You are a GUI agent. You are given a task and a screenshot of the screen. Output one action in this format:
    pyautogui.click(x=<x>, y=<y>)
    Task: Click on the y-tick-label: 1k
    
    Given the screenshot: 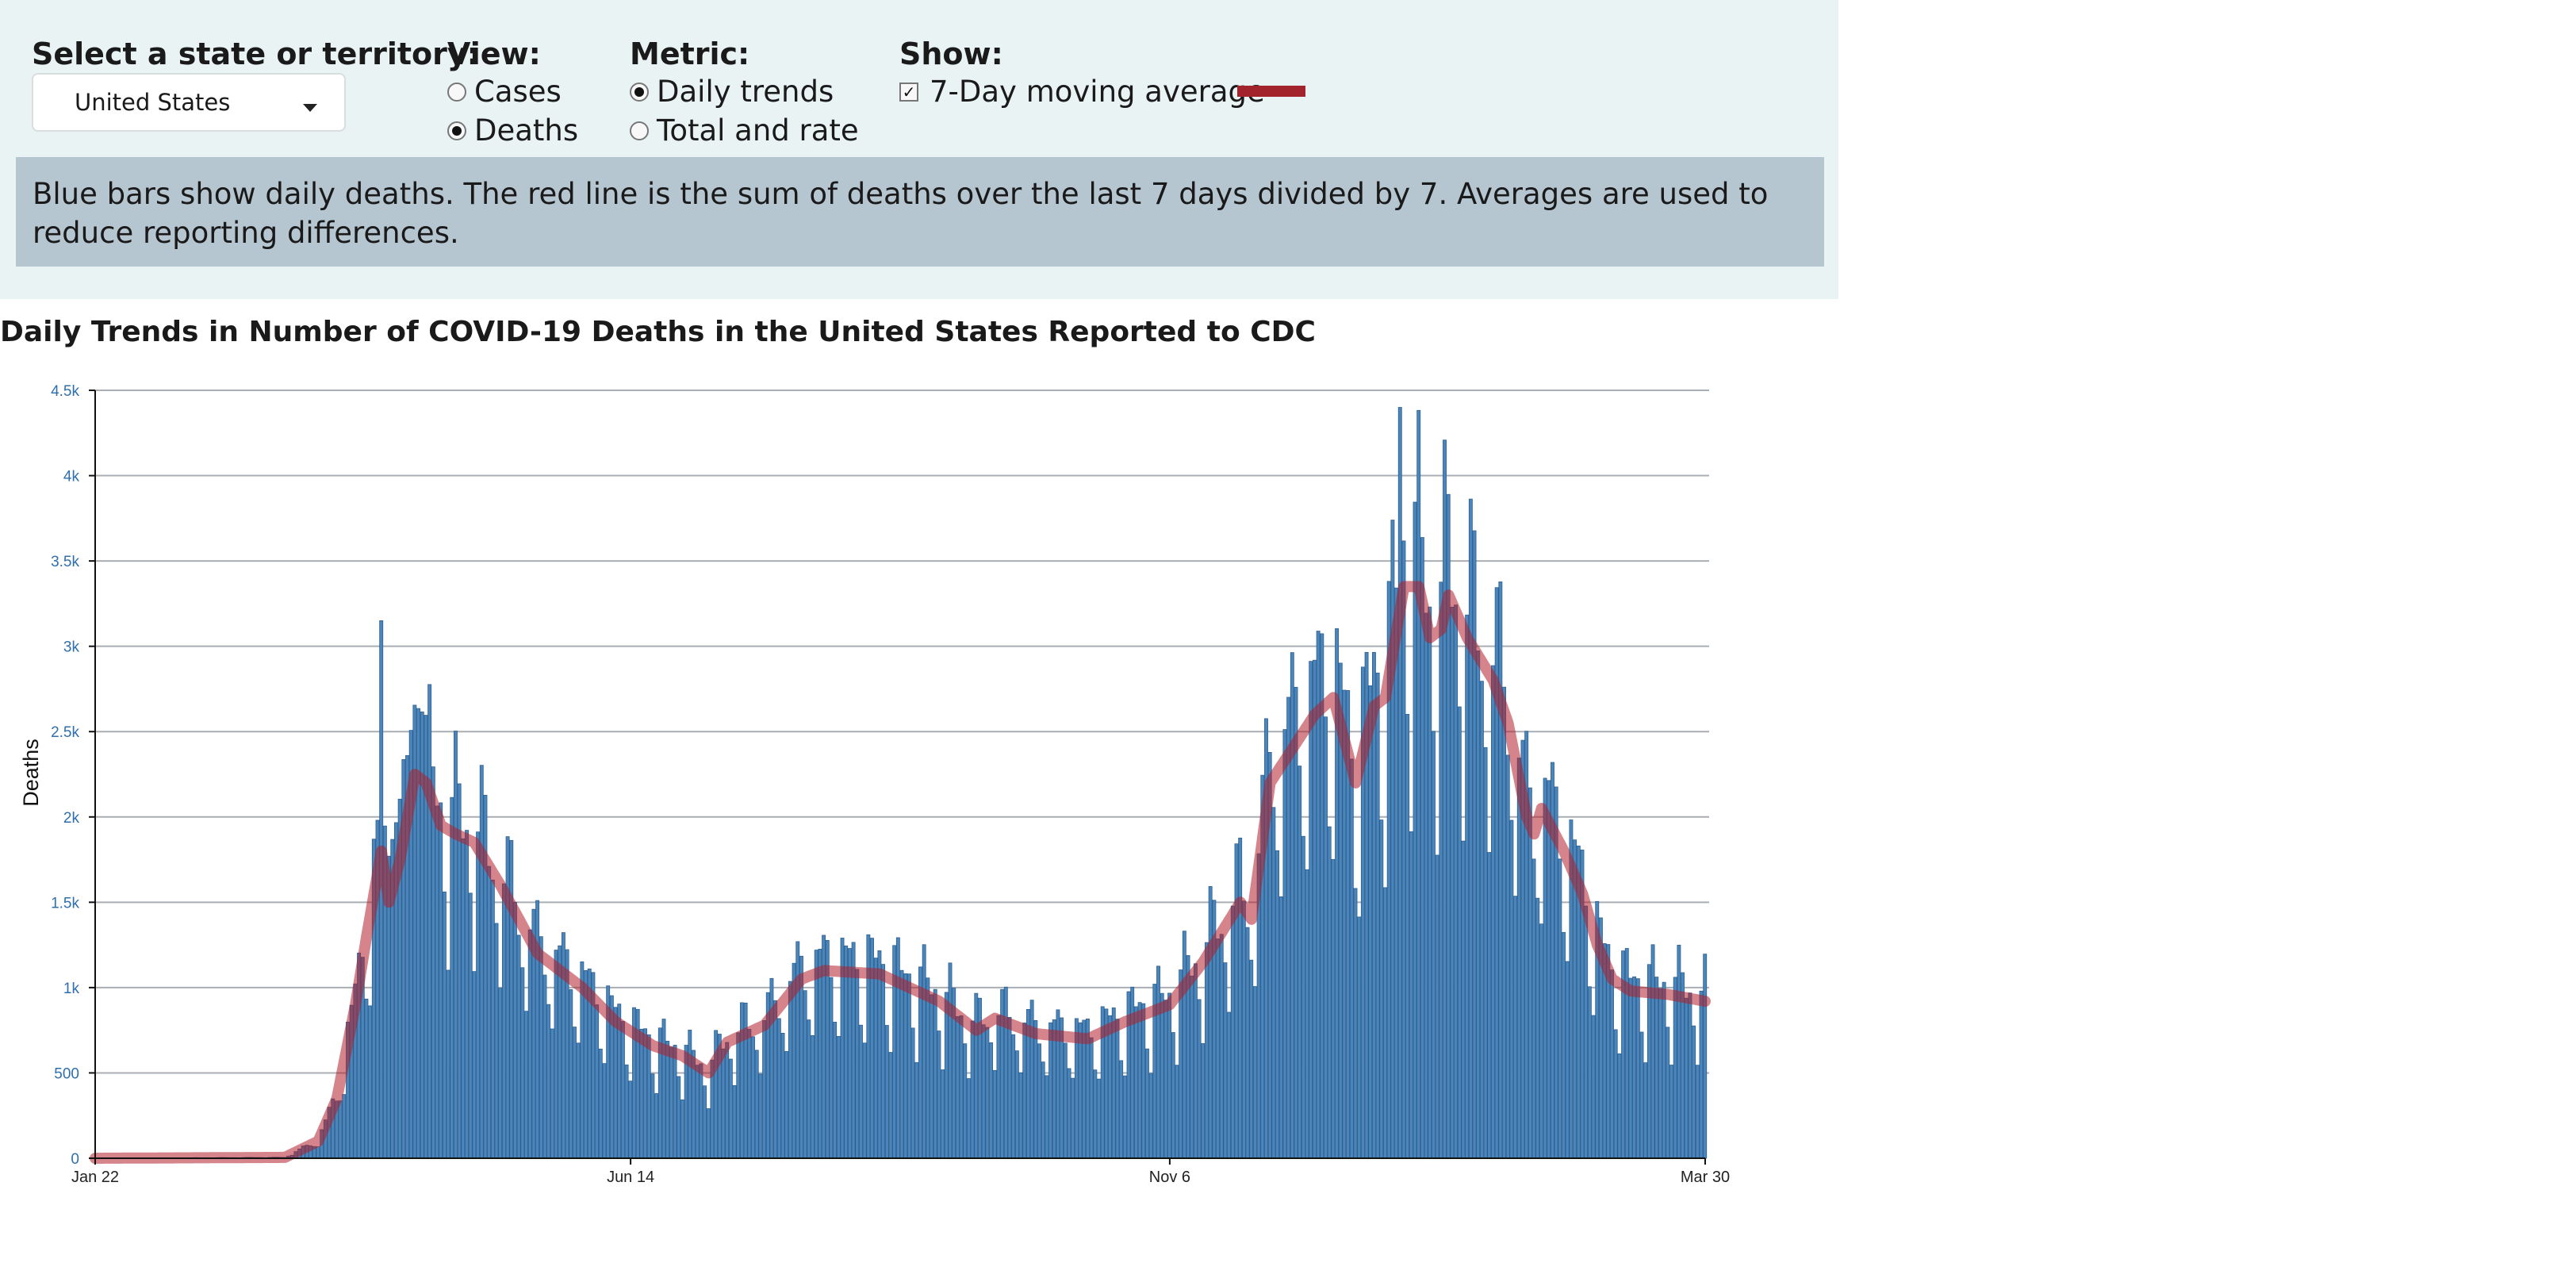 What is the action you would take?
    pyautogui.click(x=72, y=989)
    